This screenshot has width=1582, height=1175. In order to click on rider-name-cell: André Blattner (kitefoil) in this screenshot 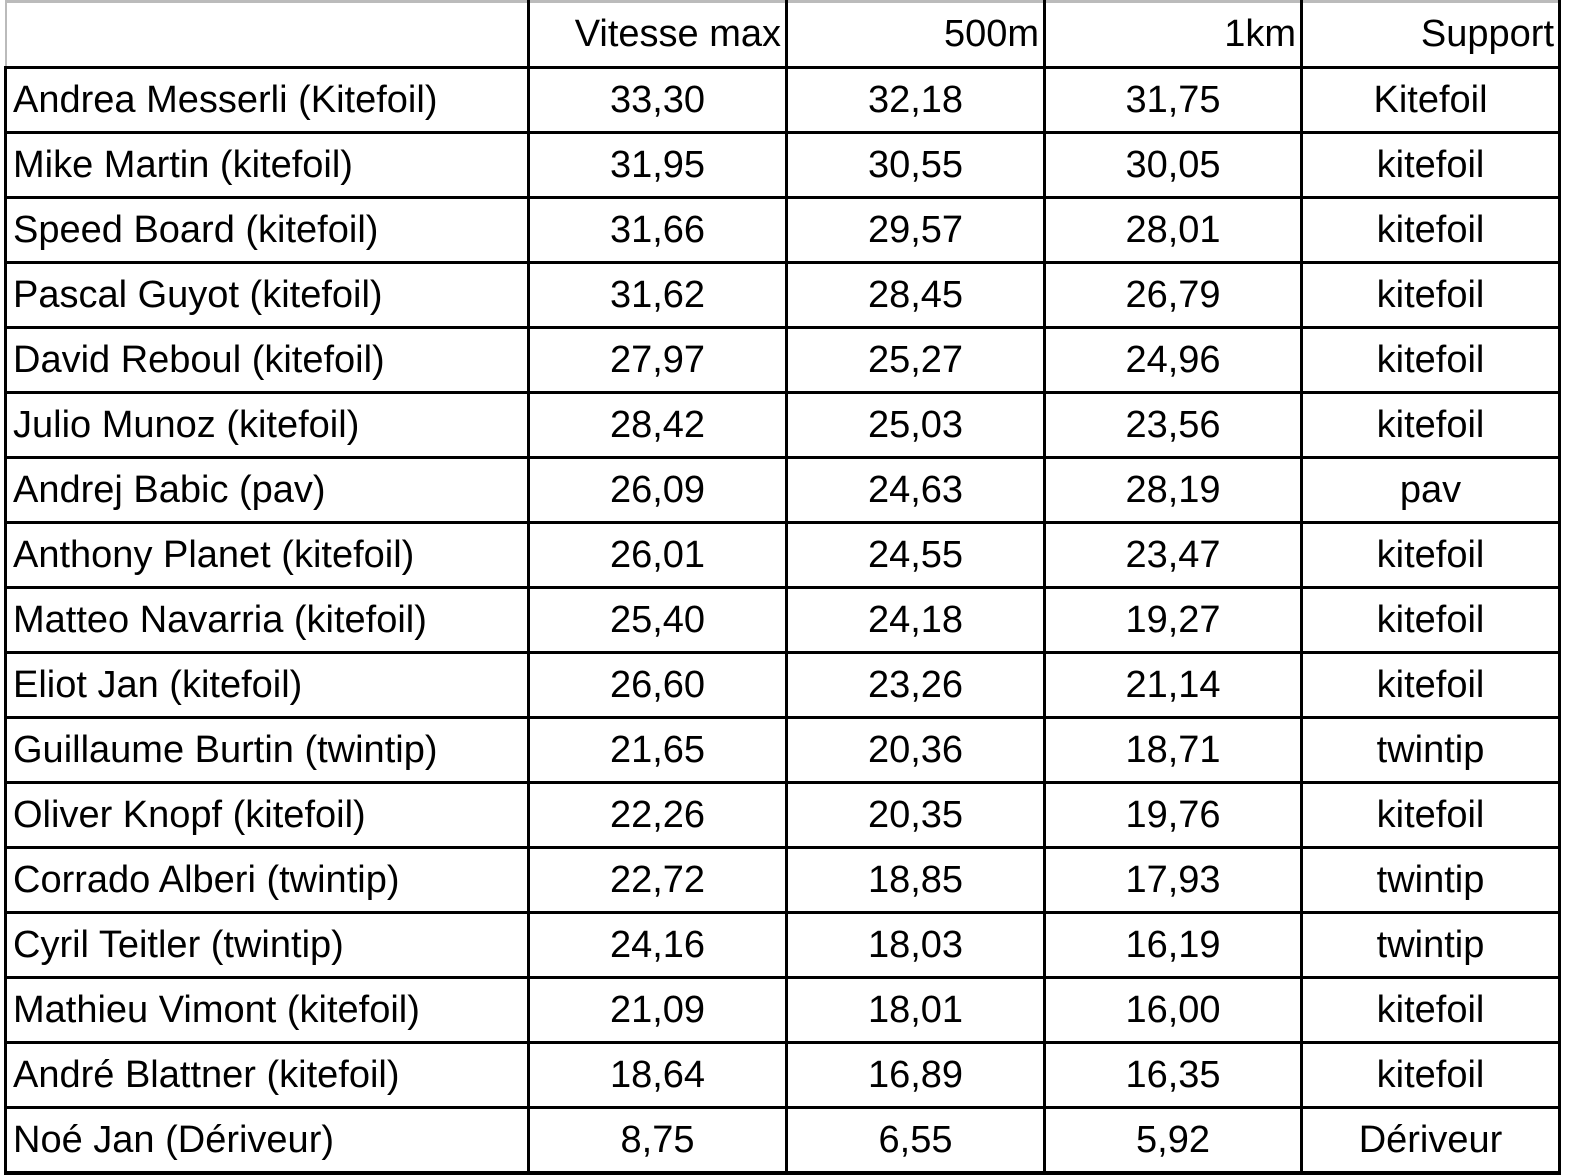, I will do `click(267, 1075)`.